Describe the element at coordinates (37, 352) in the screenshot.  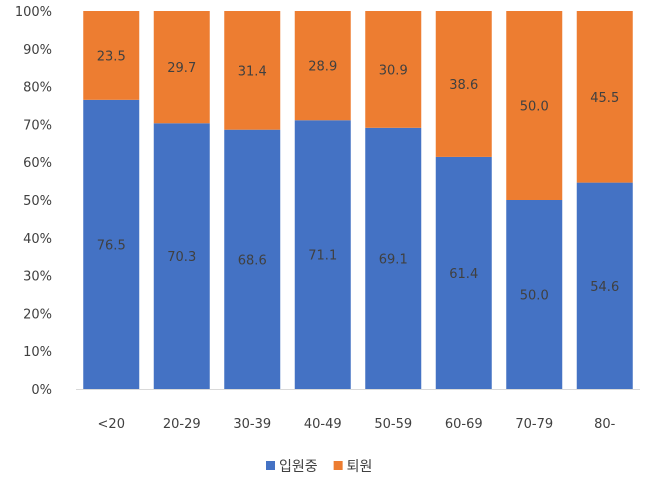
I see `y-tick-label: 10%` at that location.